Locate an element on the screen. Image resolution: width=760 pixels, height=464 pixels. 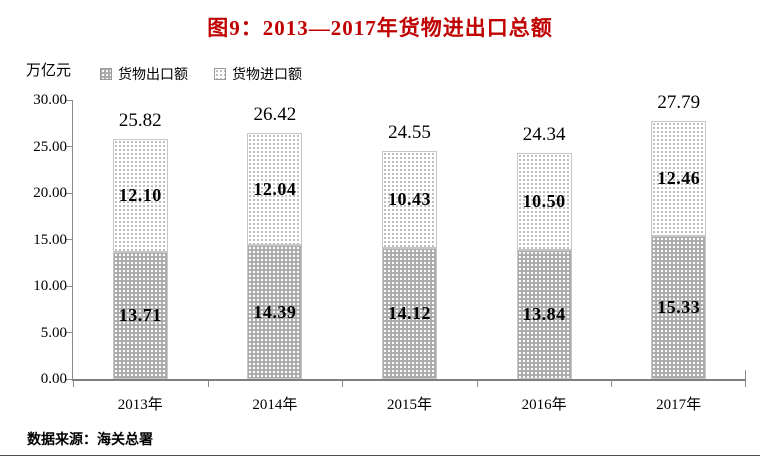
legend-item-import: 货物进口额 is located at coordinates (258, 74).